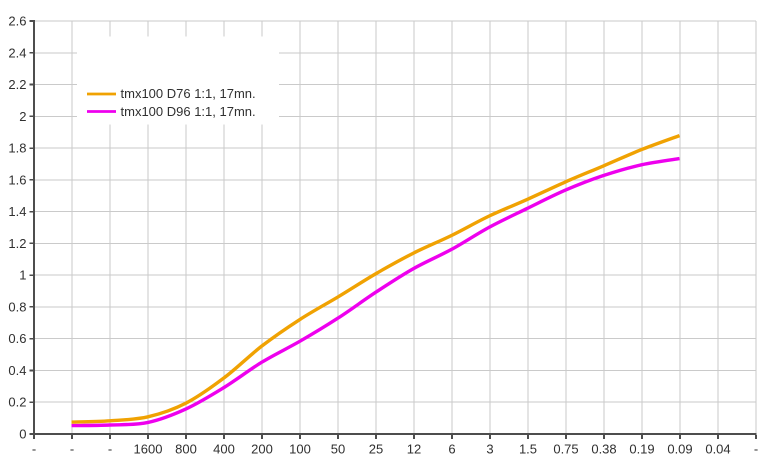  Describe the element at coordinates (717, 449) in the screenshot. I see `svg-text: 0.04` at that location.